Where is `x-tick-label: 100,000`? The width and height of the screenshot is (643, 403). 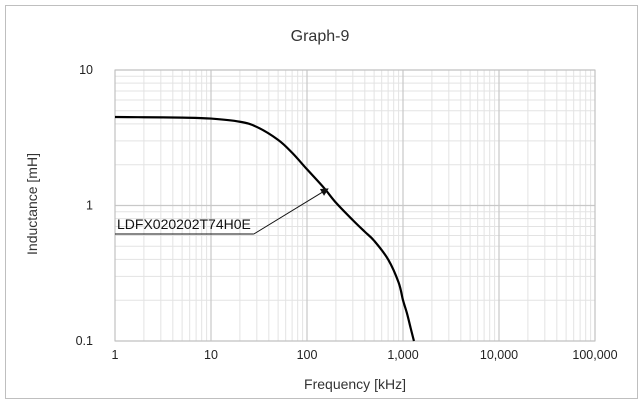
x-tick-label: 100,000 is located at coordinates (594, 355).